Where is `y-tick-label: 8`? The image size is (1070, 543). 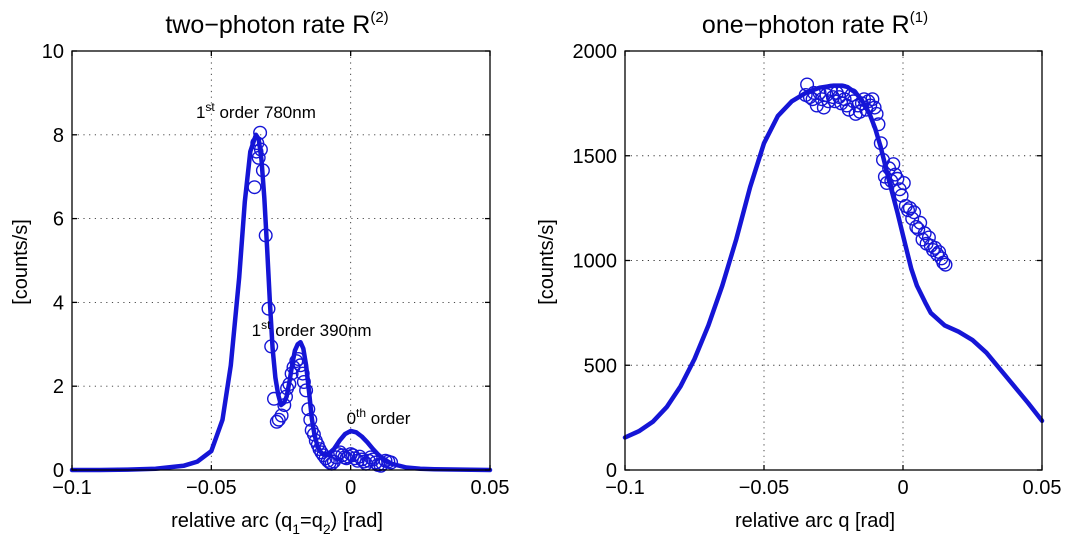 y-tick-label: 8 is located at coordinates (58, 136).